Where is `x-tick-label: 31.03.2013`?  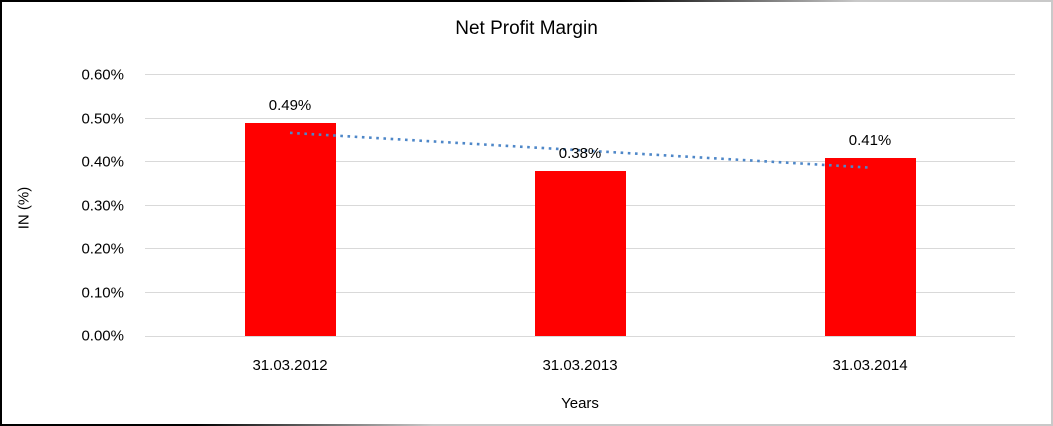
x-tick-label: 31.03.2013 is located at coordinates (580, 365).